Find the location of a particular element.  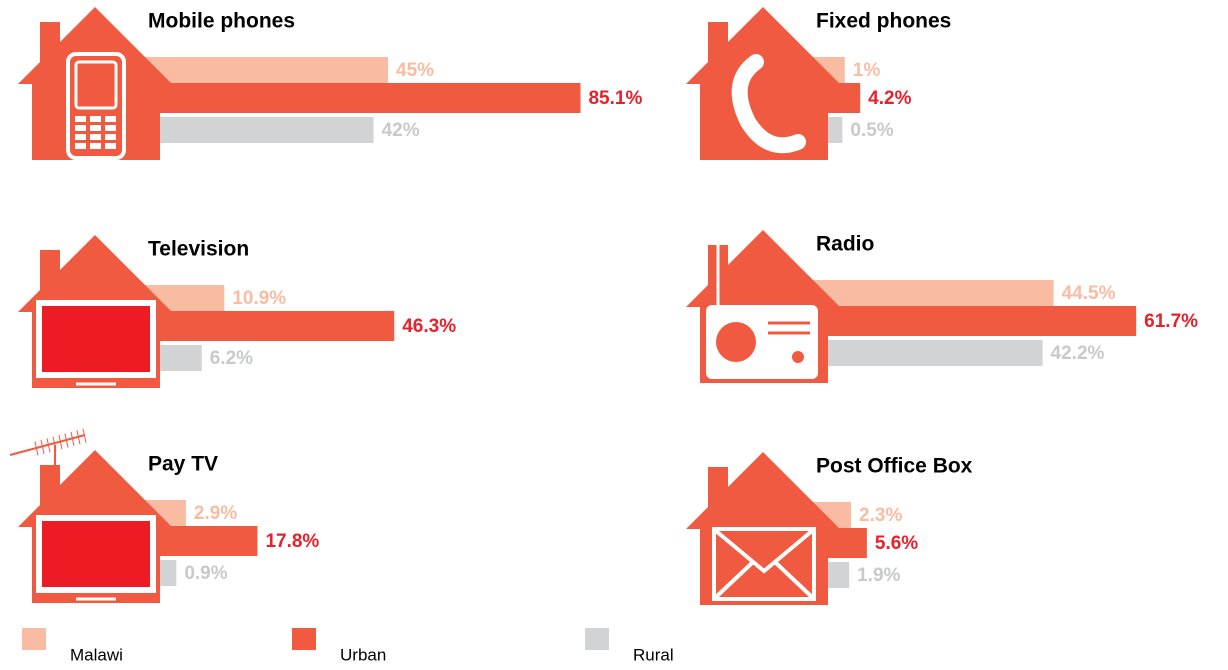

panel: 2.9% 17.8% 0.9% Pay TV is located at coordinates (164, 515).